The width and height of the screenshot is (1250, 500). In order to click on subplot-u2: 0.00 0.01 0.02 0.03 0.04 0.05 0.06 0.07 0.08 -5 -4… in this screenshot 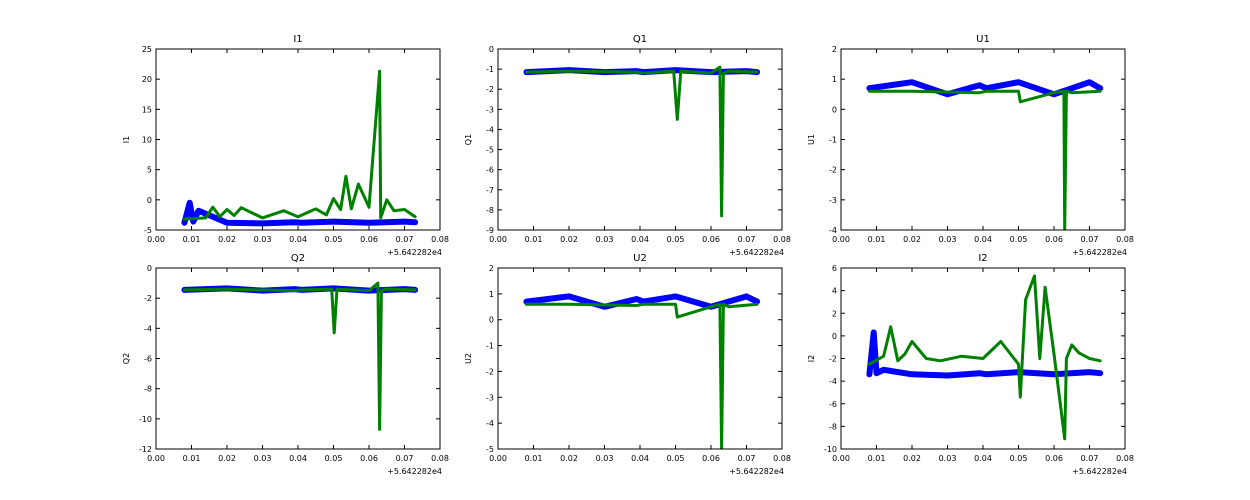, I will do `click(627, 364)`.